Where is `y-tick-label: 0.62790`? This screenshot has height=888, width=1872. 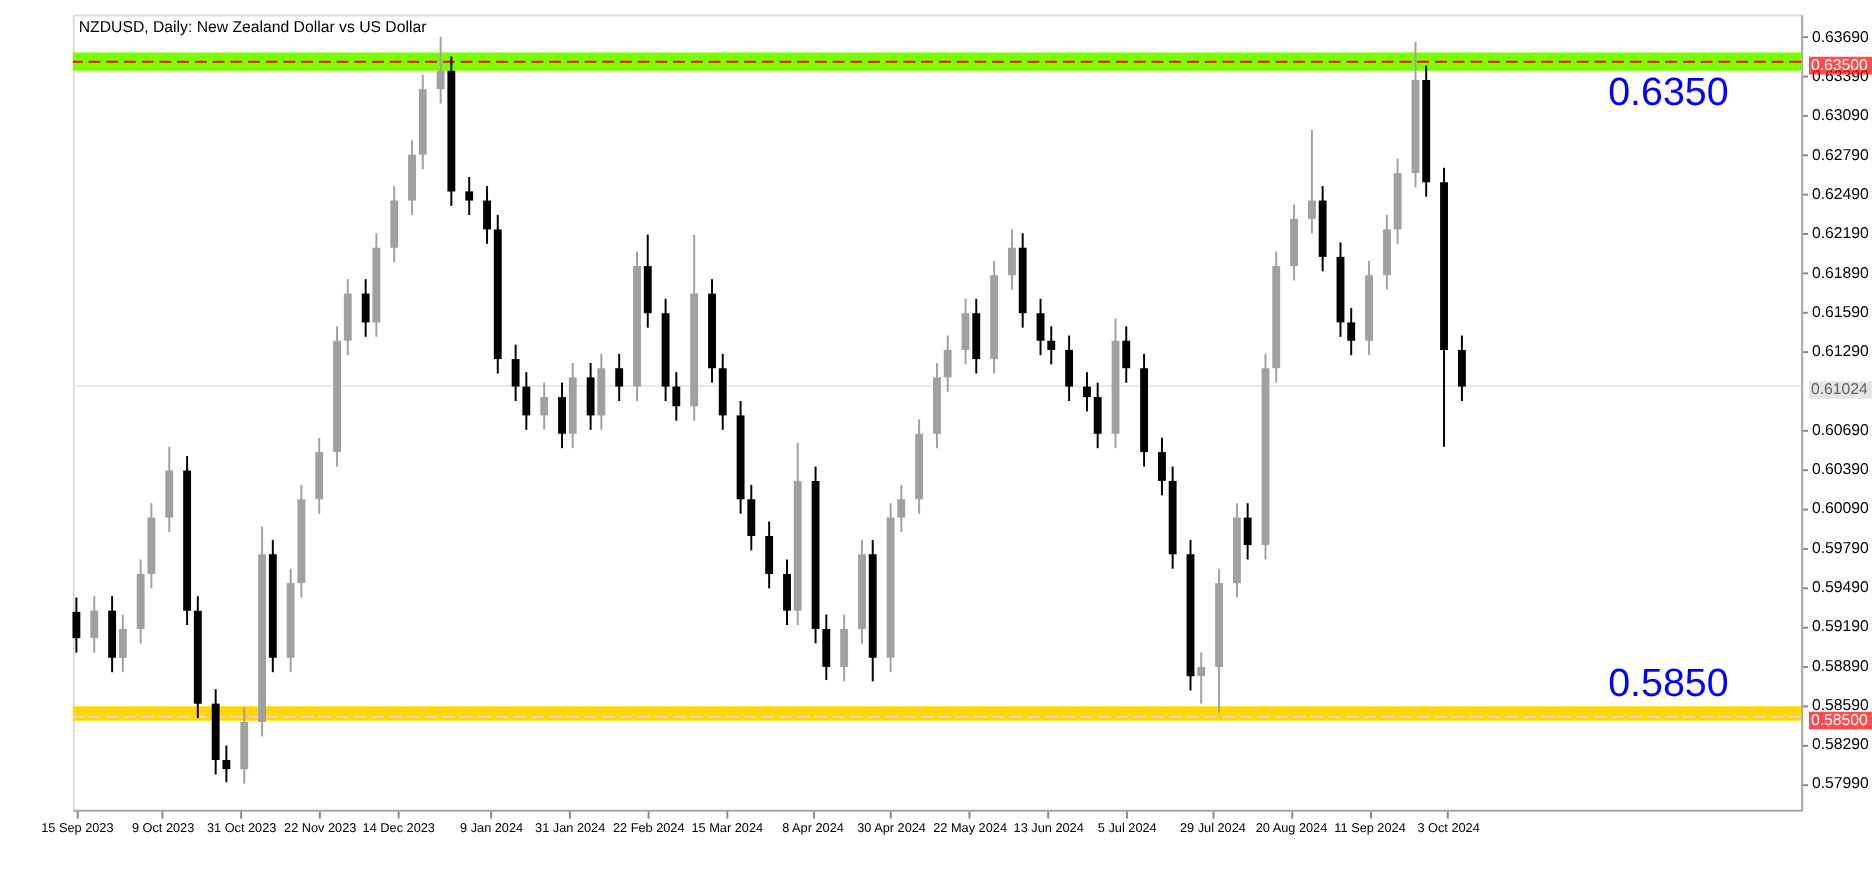 y-tick-label: 0.62790 is located at coordinates (1841, 154).